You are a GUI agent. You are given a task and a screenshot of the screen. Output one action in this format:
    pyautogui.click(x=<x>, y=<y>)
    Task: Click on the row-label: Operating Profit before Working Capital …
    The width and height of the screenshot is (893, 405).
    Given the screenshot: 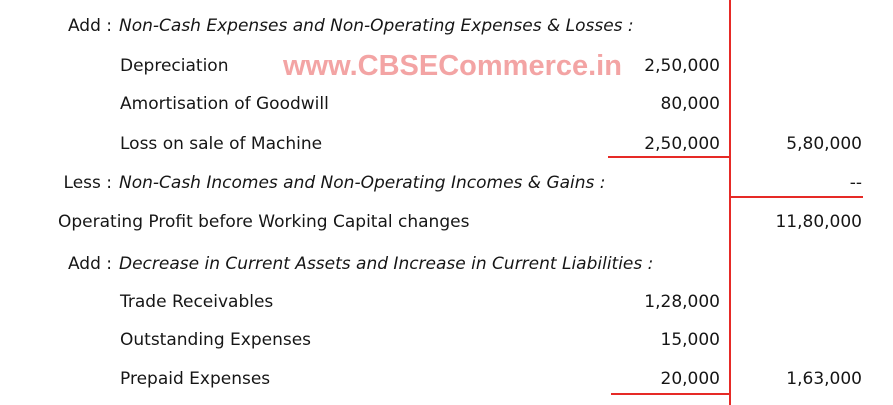 What is the action you would take?
    pyautogui.click(x=264, y=222)
    